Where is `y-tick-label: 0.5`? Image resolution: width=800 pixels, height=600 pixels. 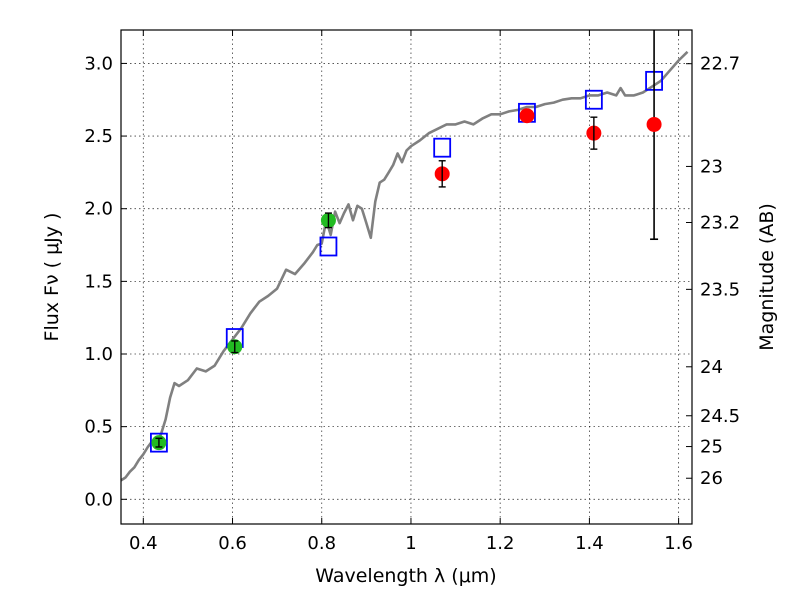
y-tick-label: 0.5 is located at coordinates (98, 427).